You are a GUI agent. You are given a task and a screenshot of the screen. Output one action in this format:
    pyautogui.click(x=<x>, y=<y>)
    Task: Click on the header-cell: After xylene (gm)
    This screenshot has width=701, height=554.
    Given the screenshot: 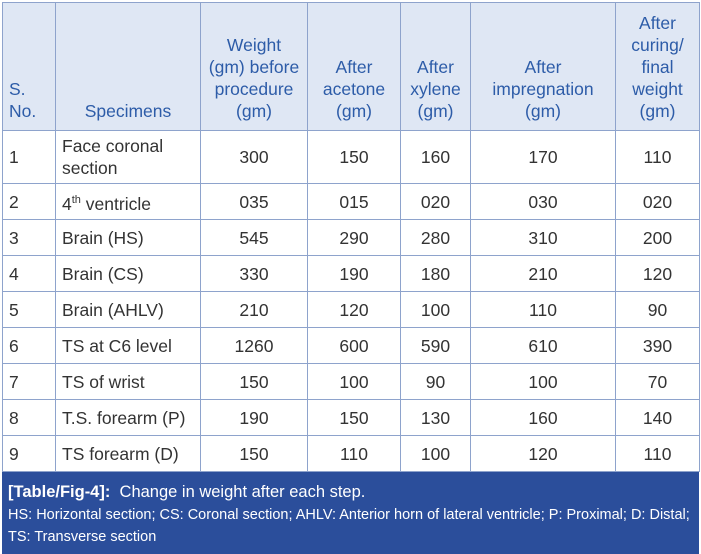 What is the action you would take?
    pyautogui.click(x=435, y=66)
    